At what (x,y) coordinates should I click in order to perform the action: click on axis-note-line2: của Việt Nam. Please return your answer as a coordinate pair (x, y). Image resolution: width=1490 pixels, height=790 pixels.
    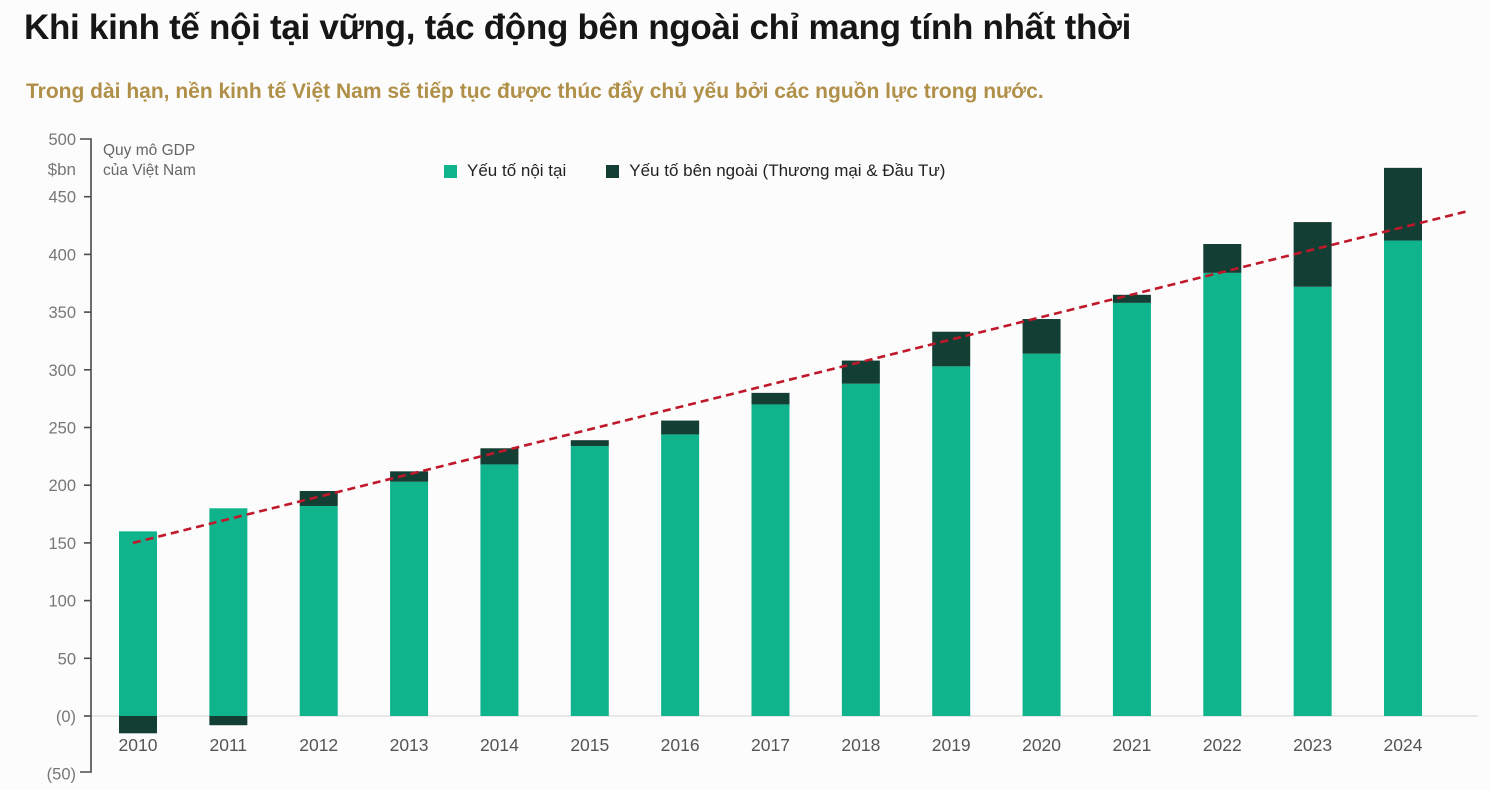
    Looking at the image, I should click on (149, 171).